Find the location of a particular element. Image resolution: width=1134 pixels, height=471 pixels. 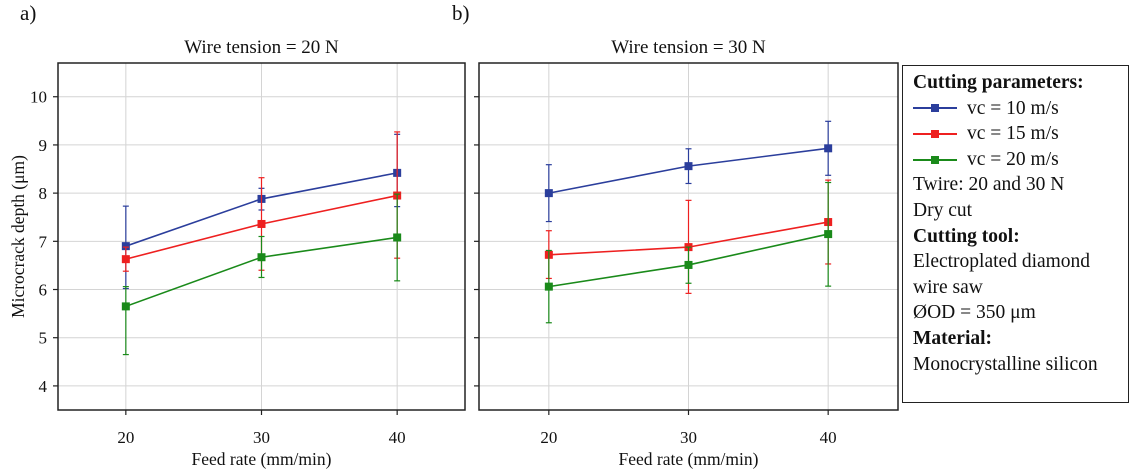

y-tick-label: 9 is located at coordinates (43, 145).